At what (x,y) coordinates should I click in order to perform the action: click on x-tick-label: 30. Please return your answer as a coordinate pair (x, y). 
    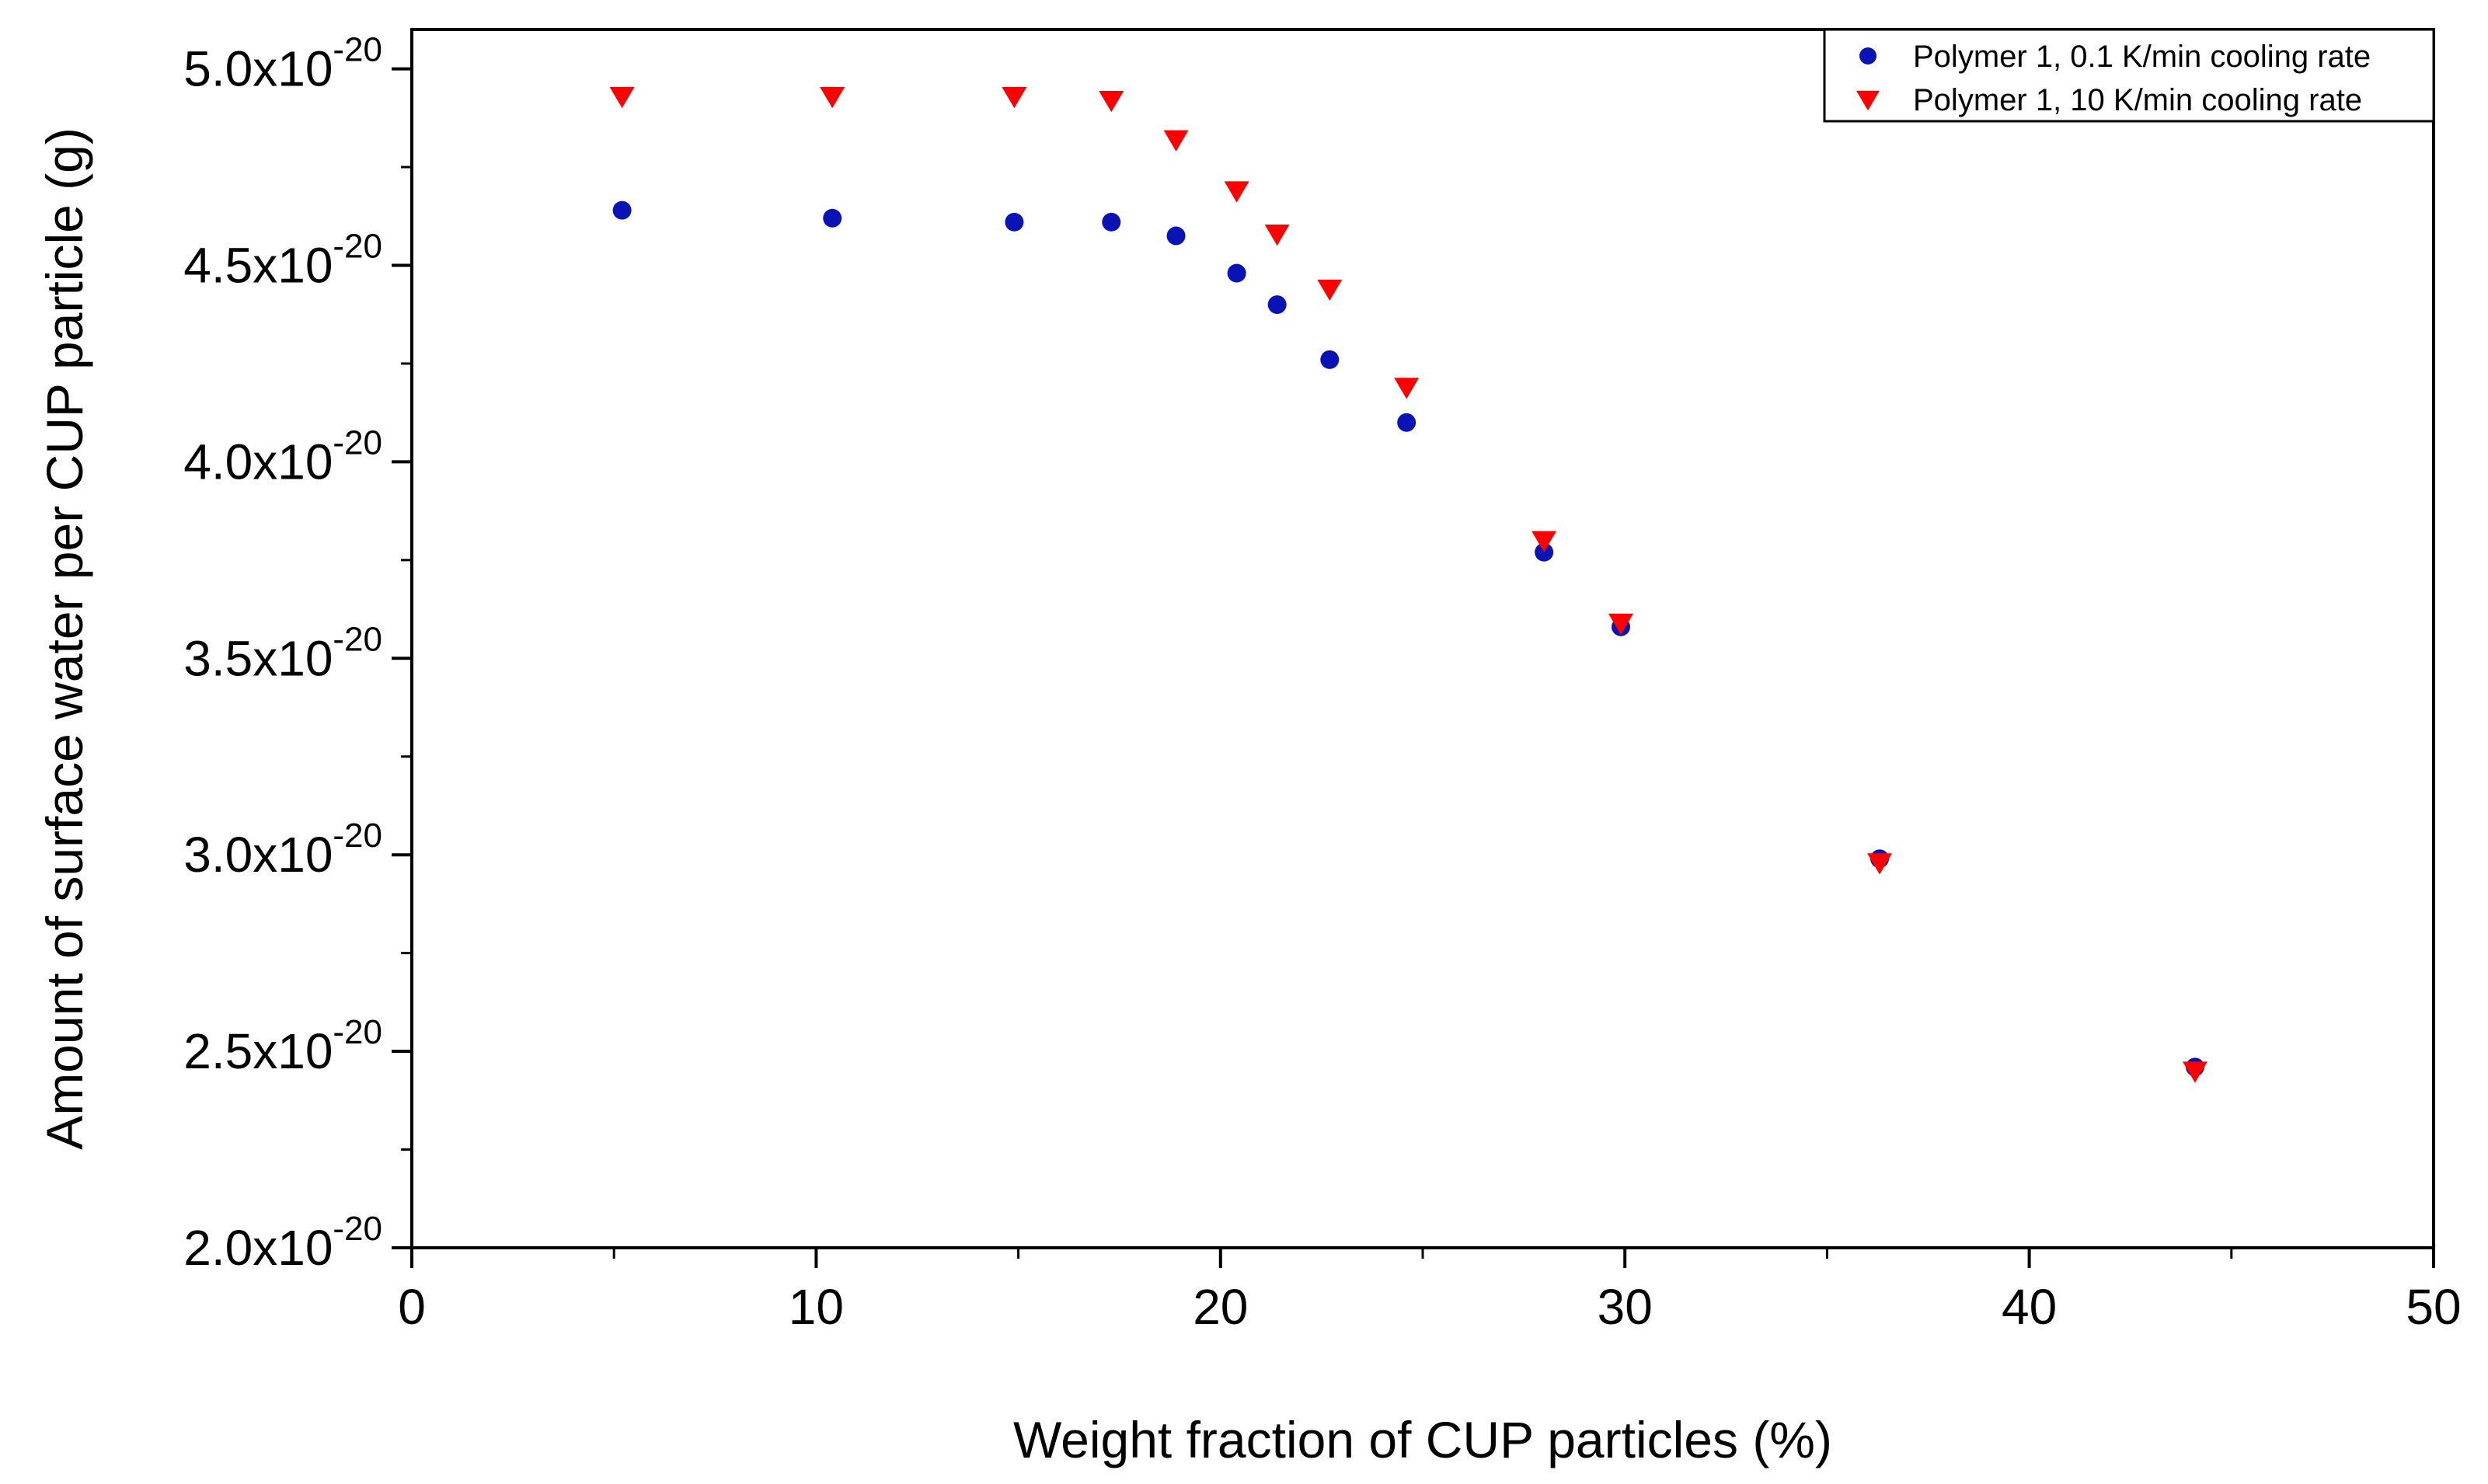
    Looking at the image, I should click on (1625, 1307).